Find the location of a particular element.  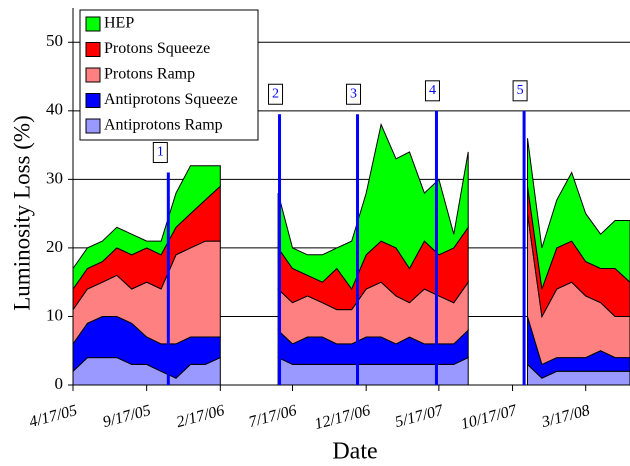

x-tick-label: 7/17/06 is located at coordinates (273, 416).